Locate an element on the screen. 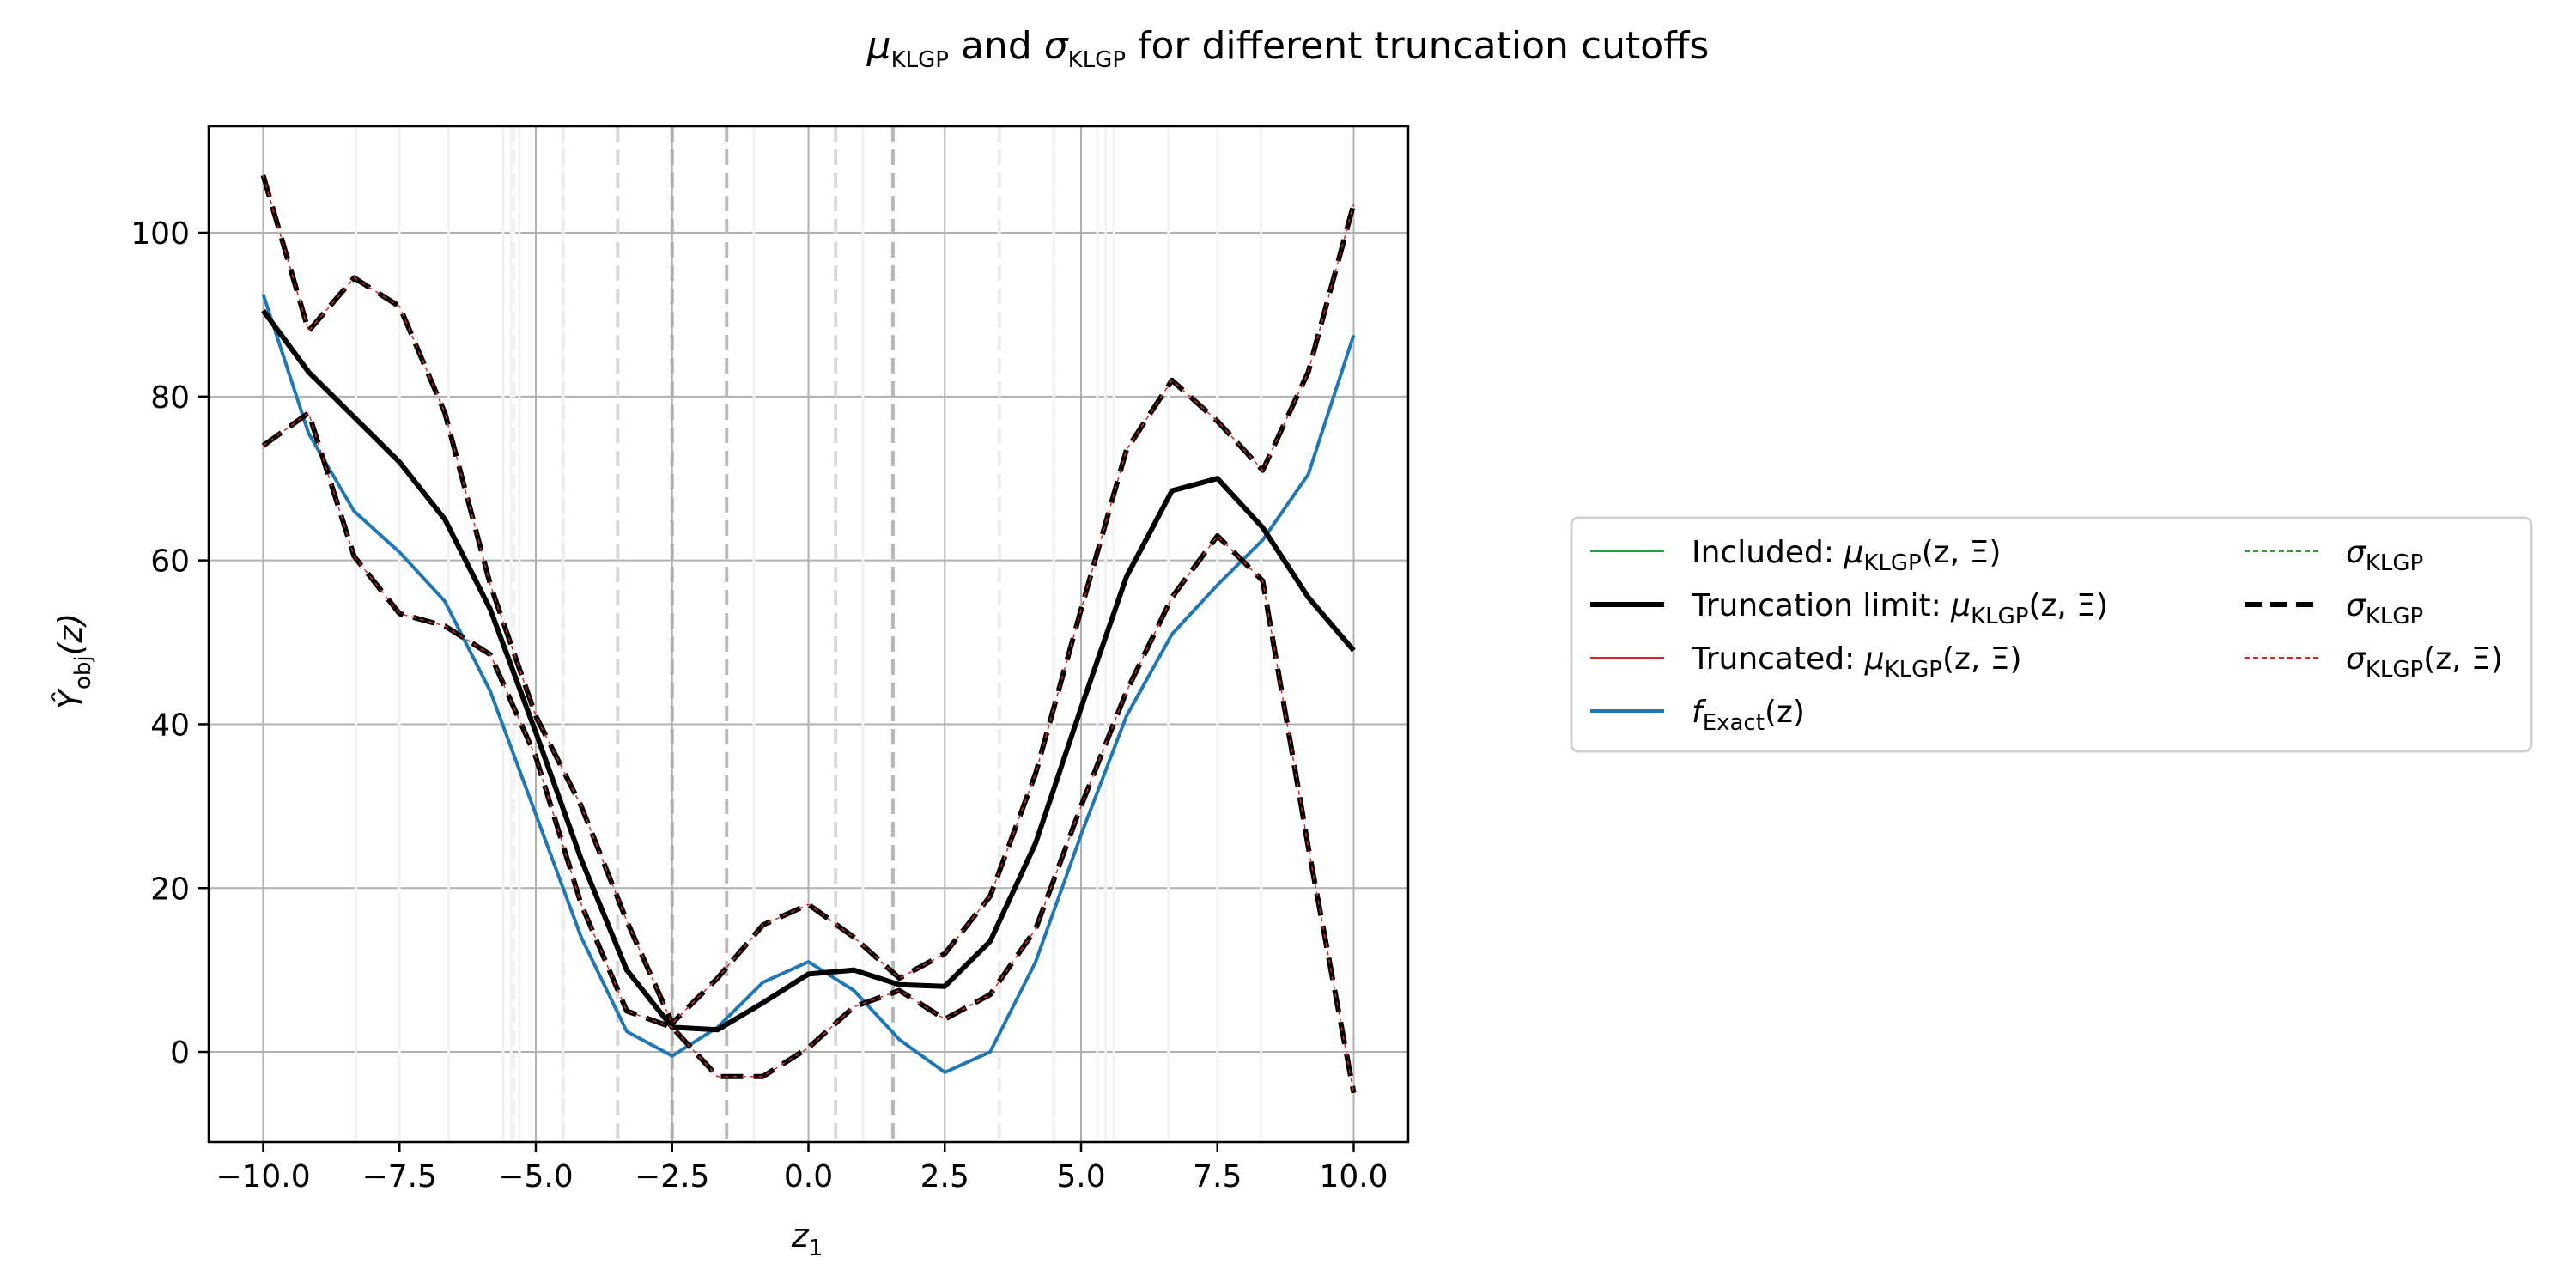  y-tick-label: 20 is located at coordinates (170, 889).